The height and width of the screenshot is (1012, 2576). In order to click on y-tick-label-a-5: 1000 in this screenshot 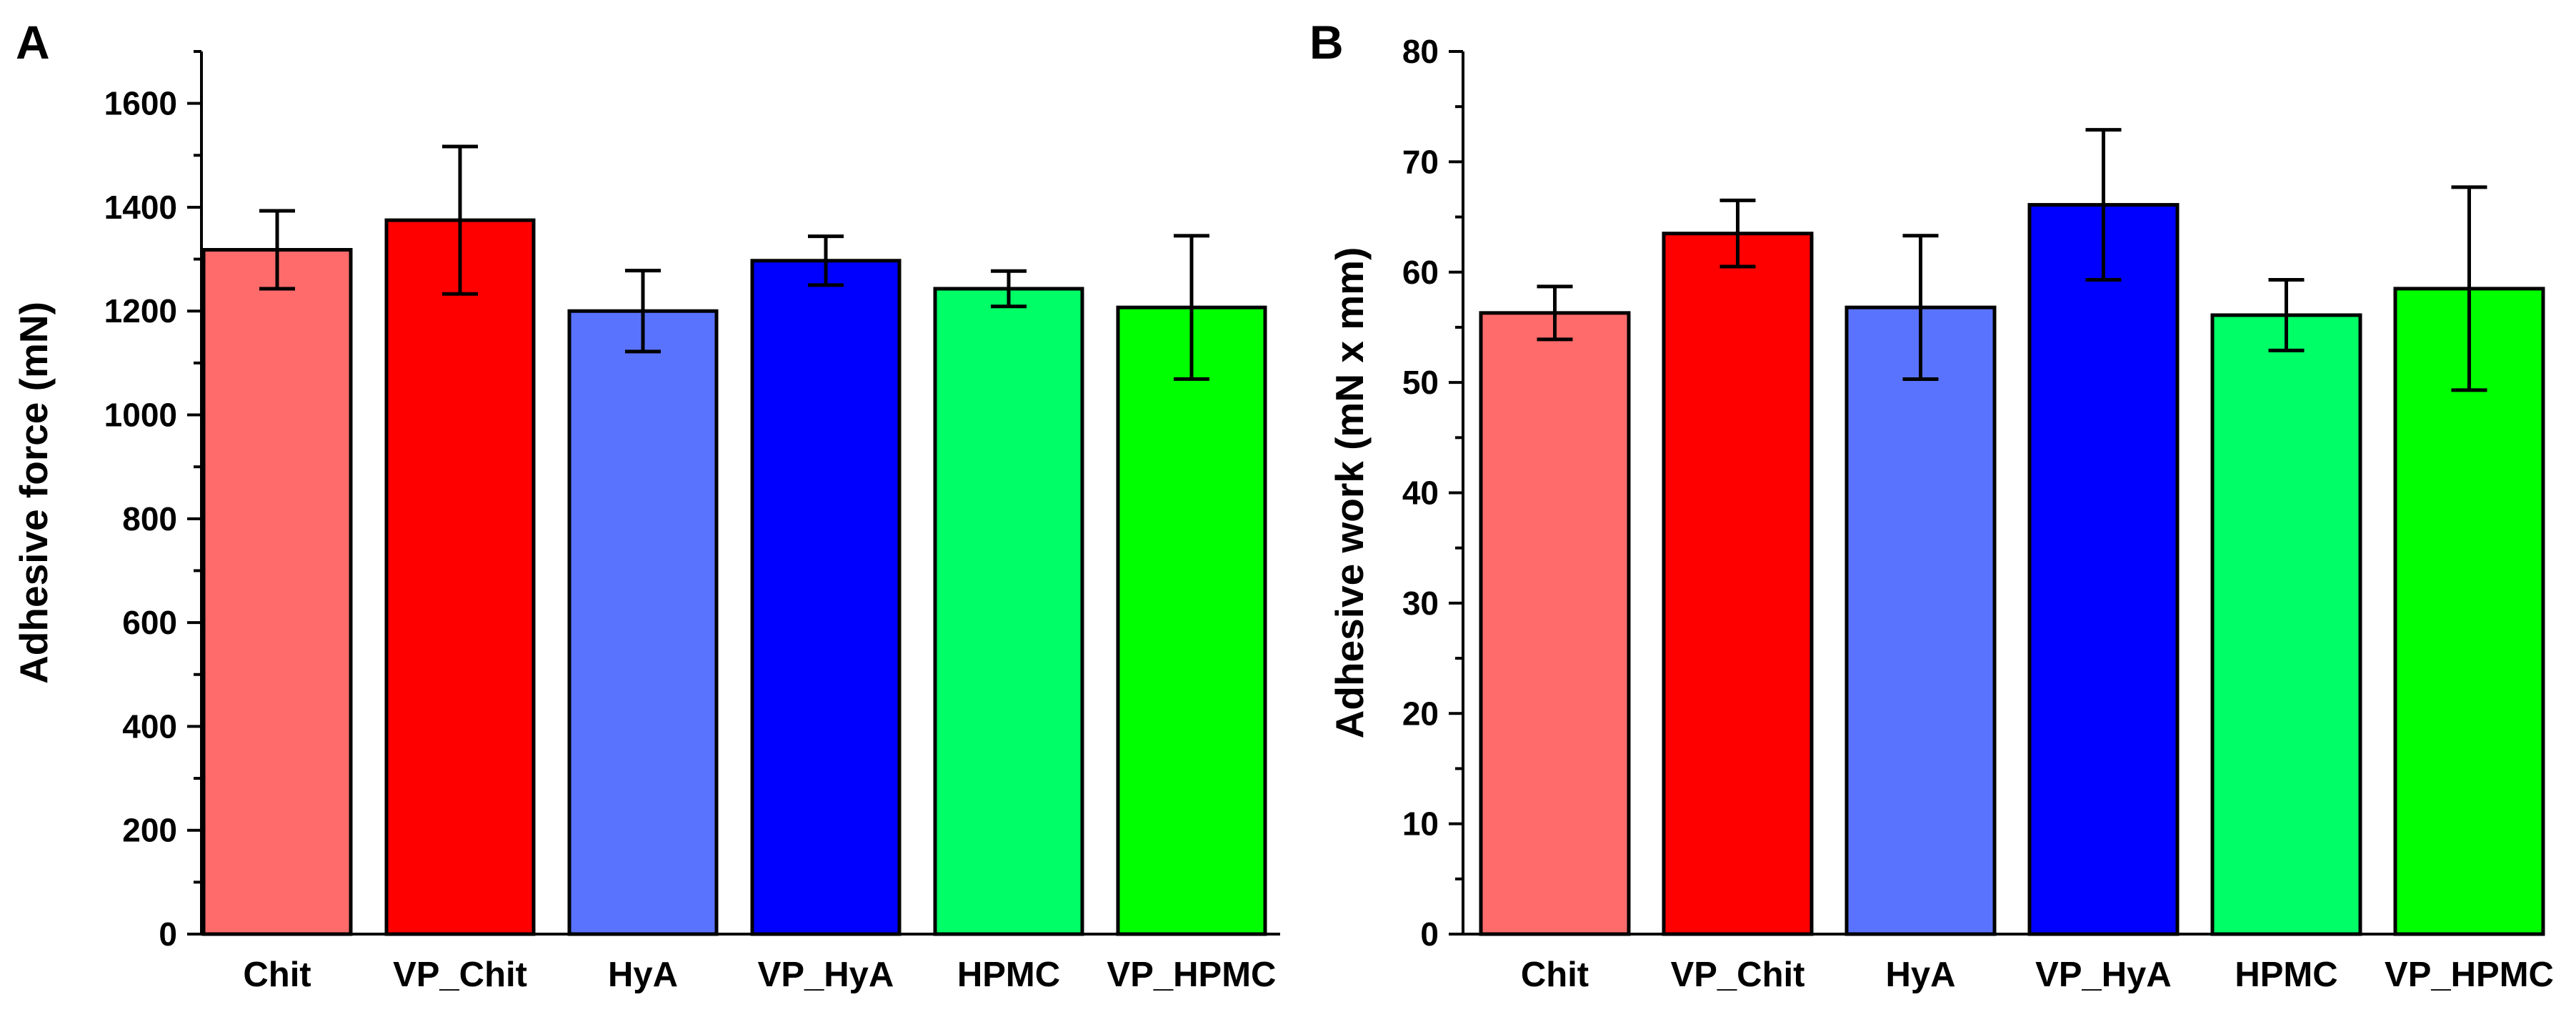, I will do `click(140, 415)`.